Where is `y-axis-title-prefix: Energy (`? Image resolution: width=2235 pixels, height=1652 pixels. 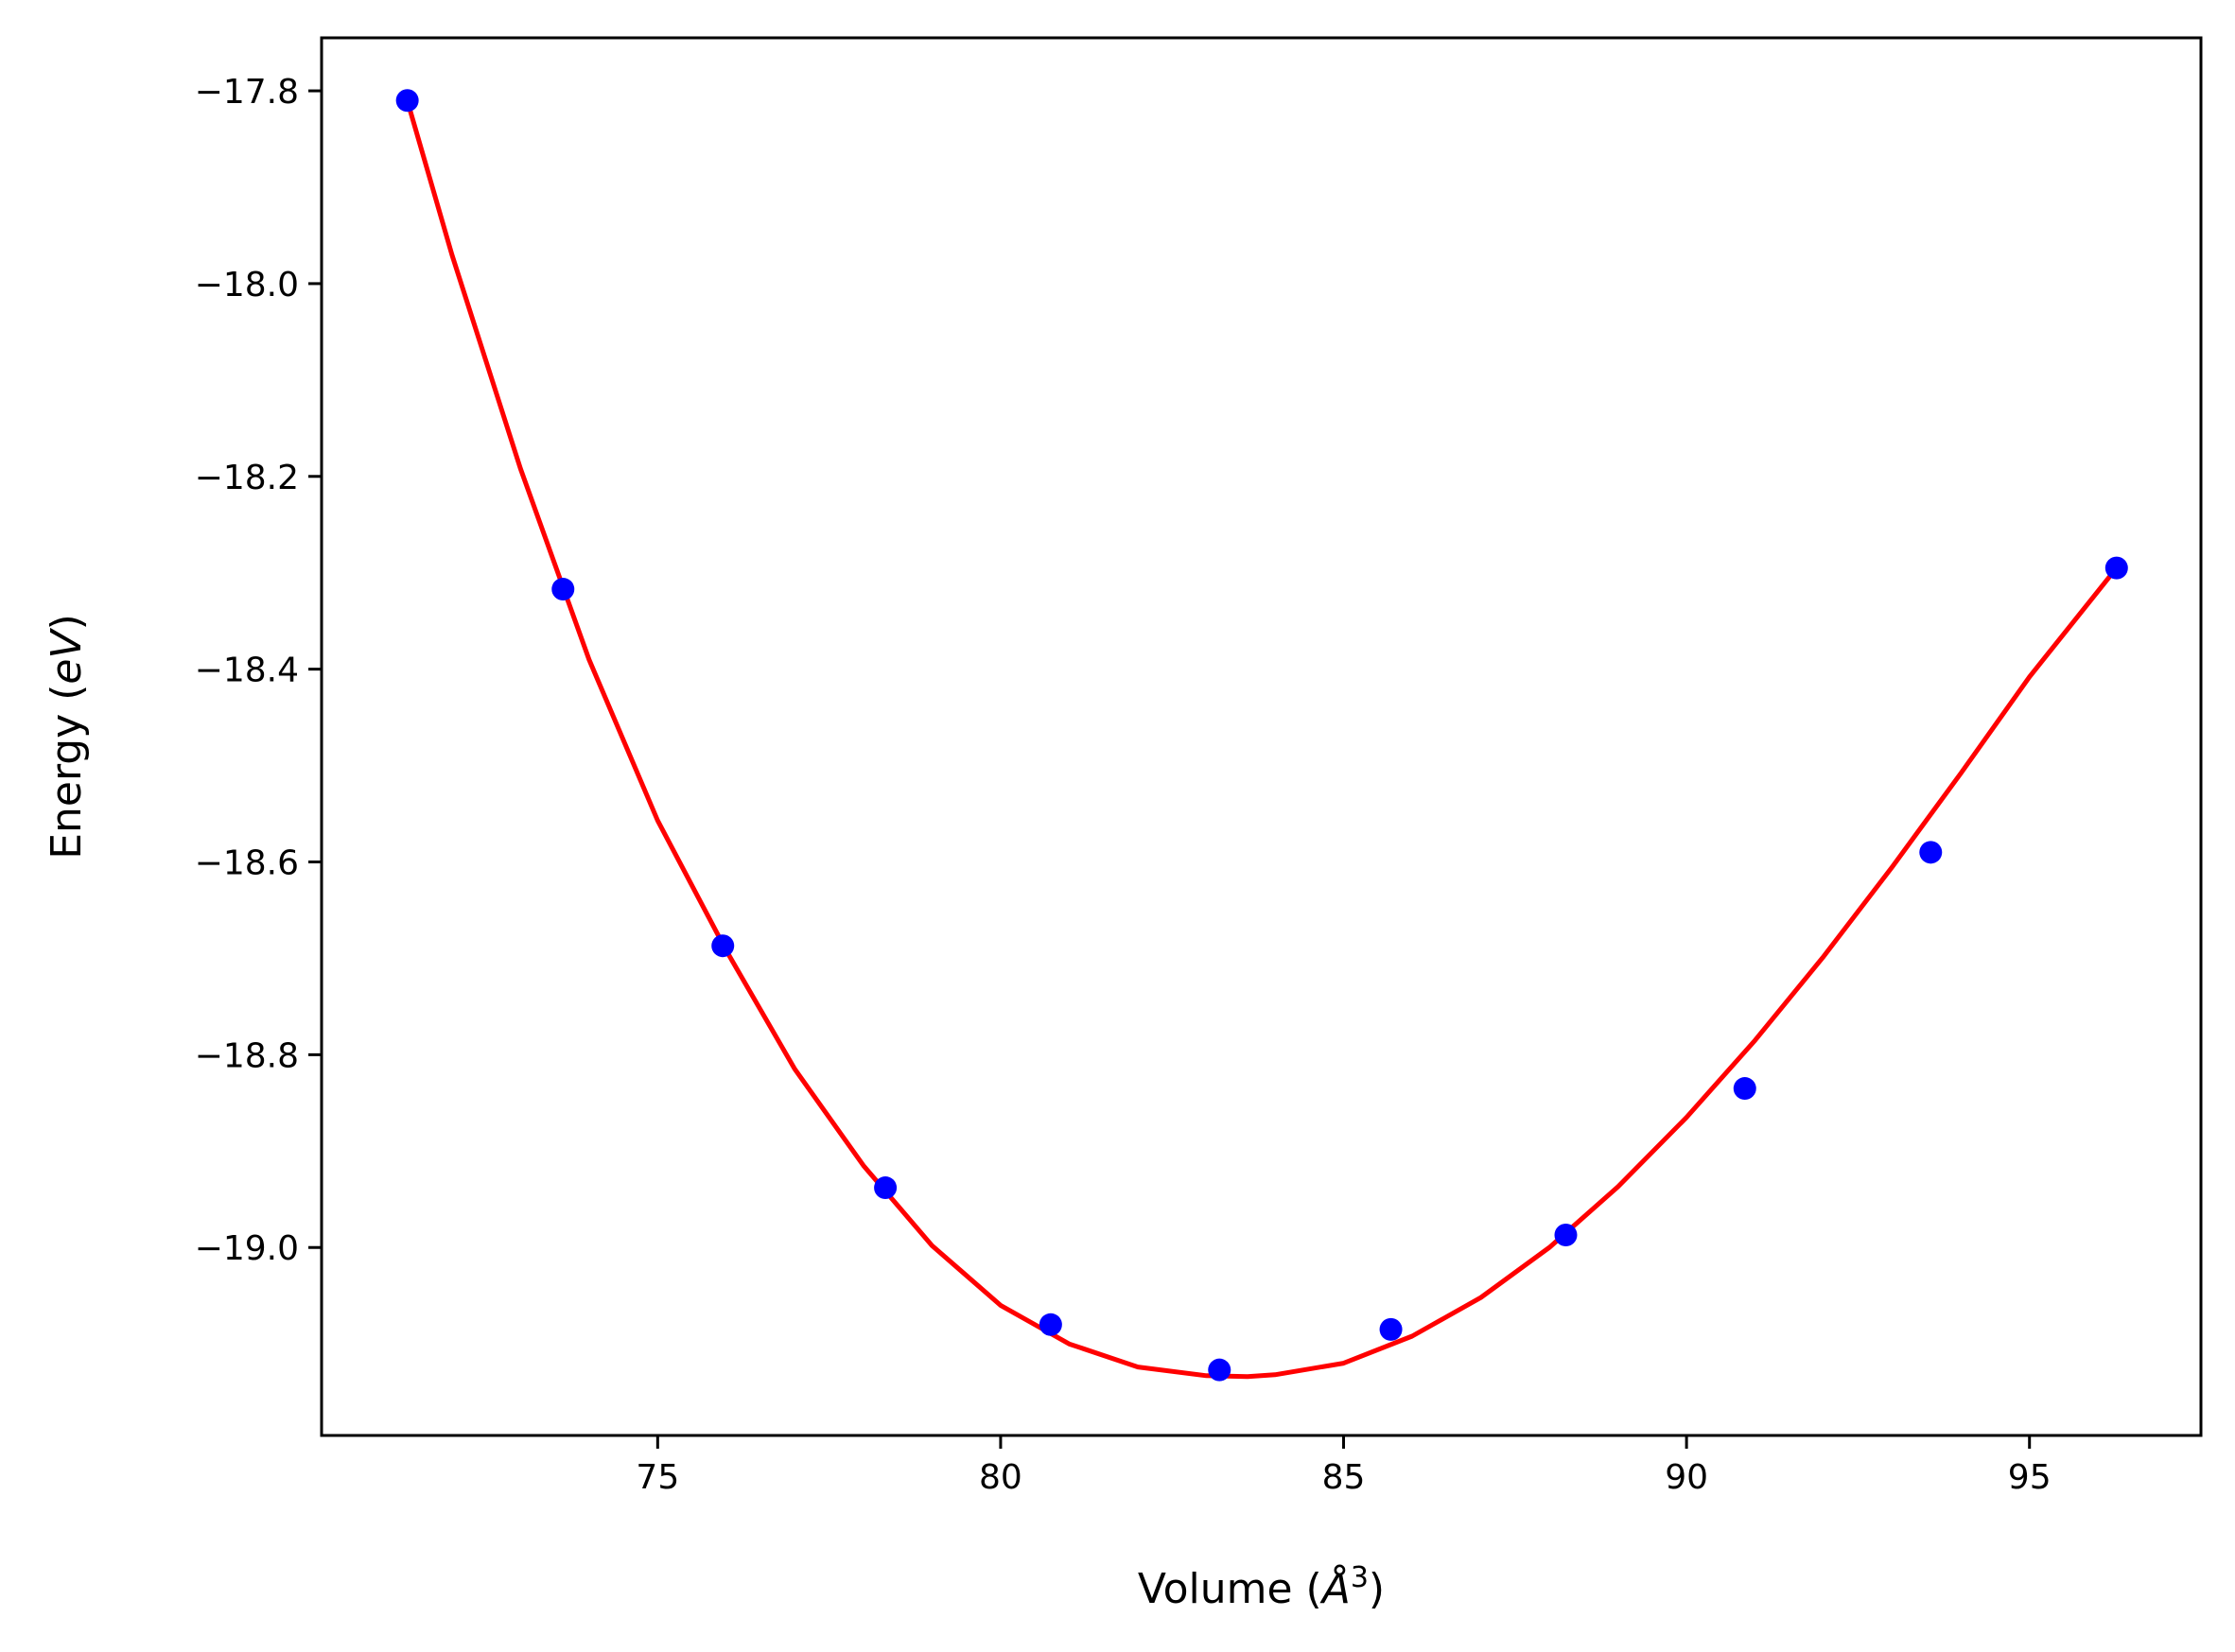
y-axis-title-prefix: Energy ( is located at coordinates (67, 773).